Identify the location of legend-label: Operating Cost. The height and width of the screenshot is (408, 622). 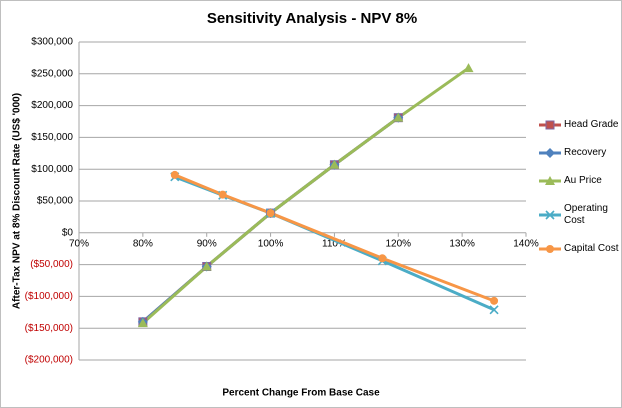
(586, 214).